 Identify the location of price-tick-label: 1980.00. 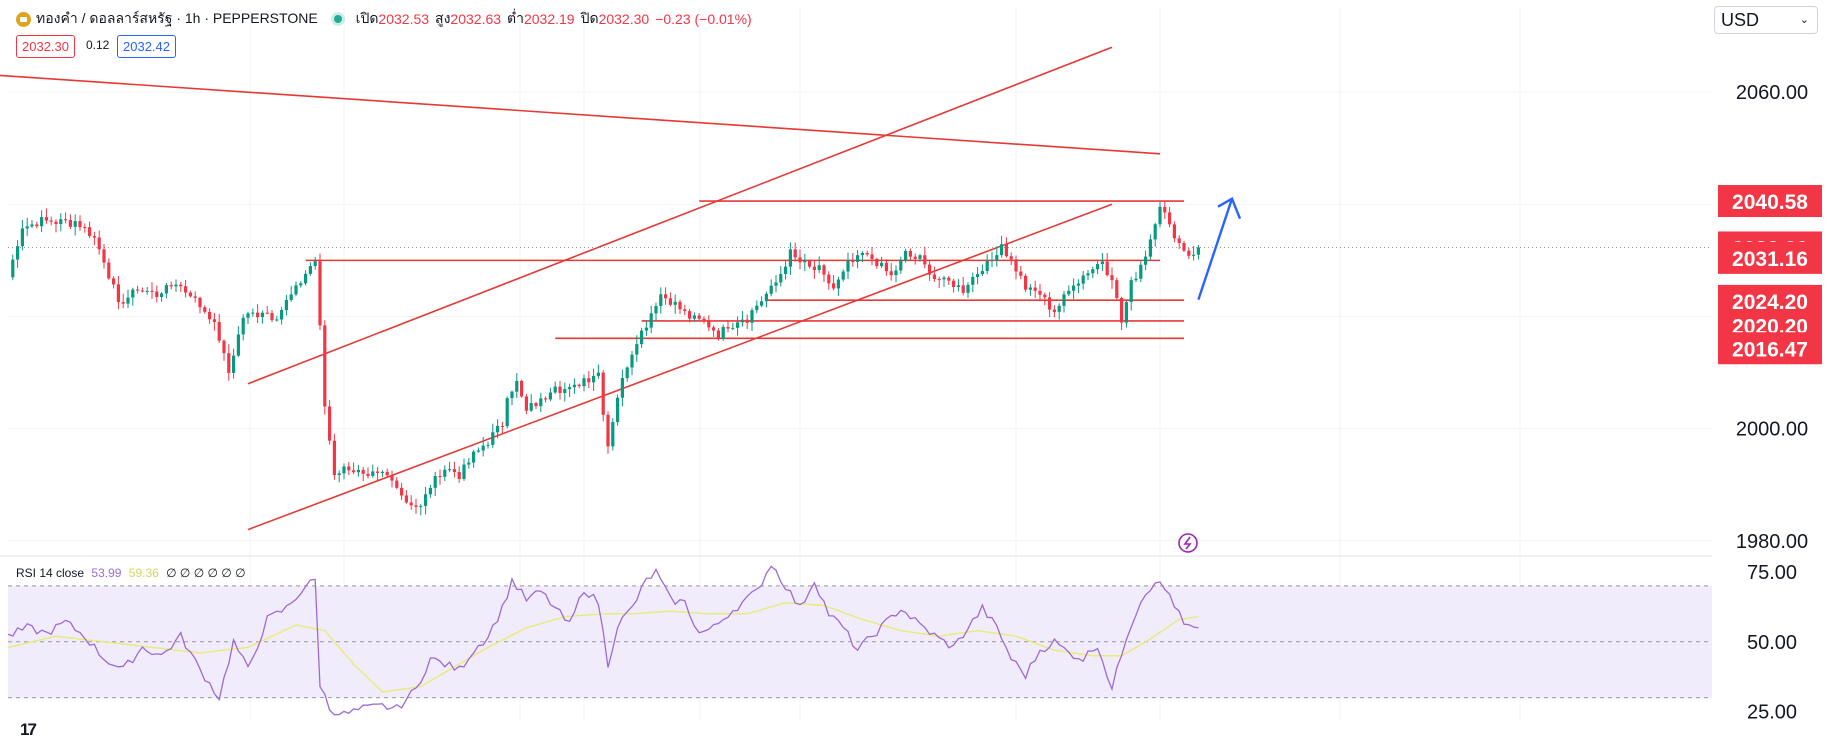
(1772, 542).